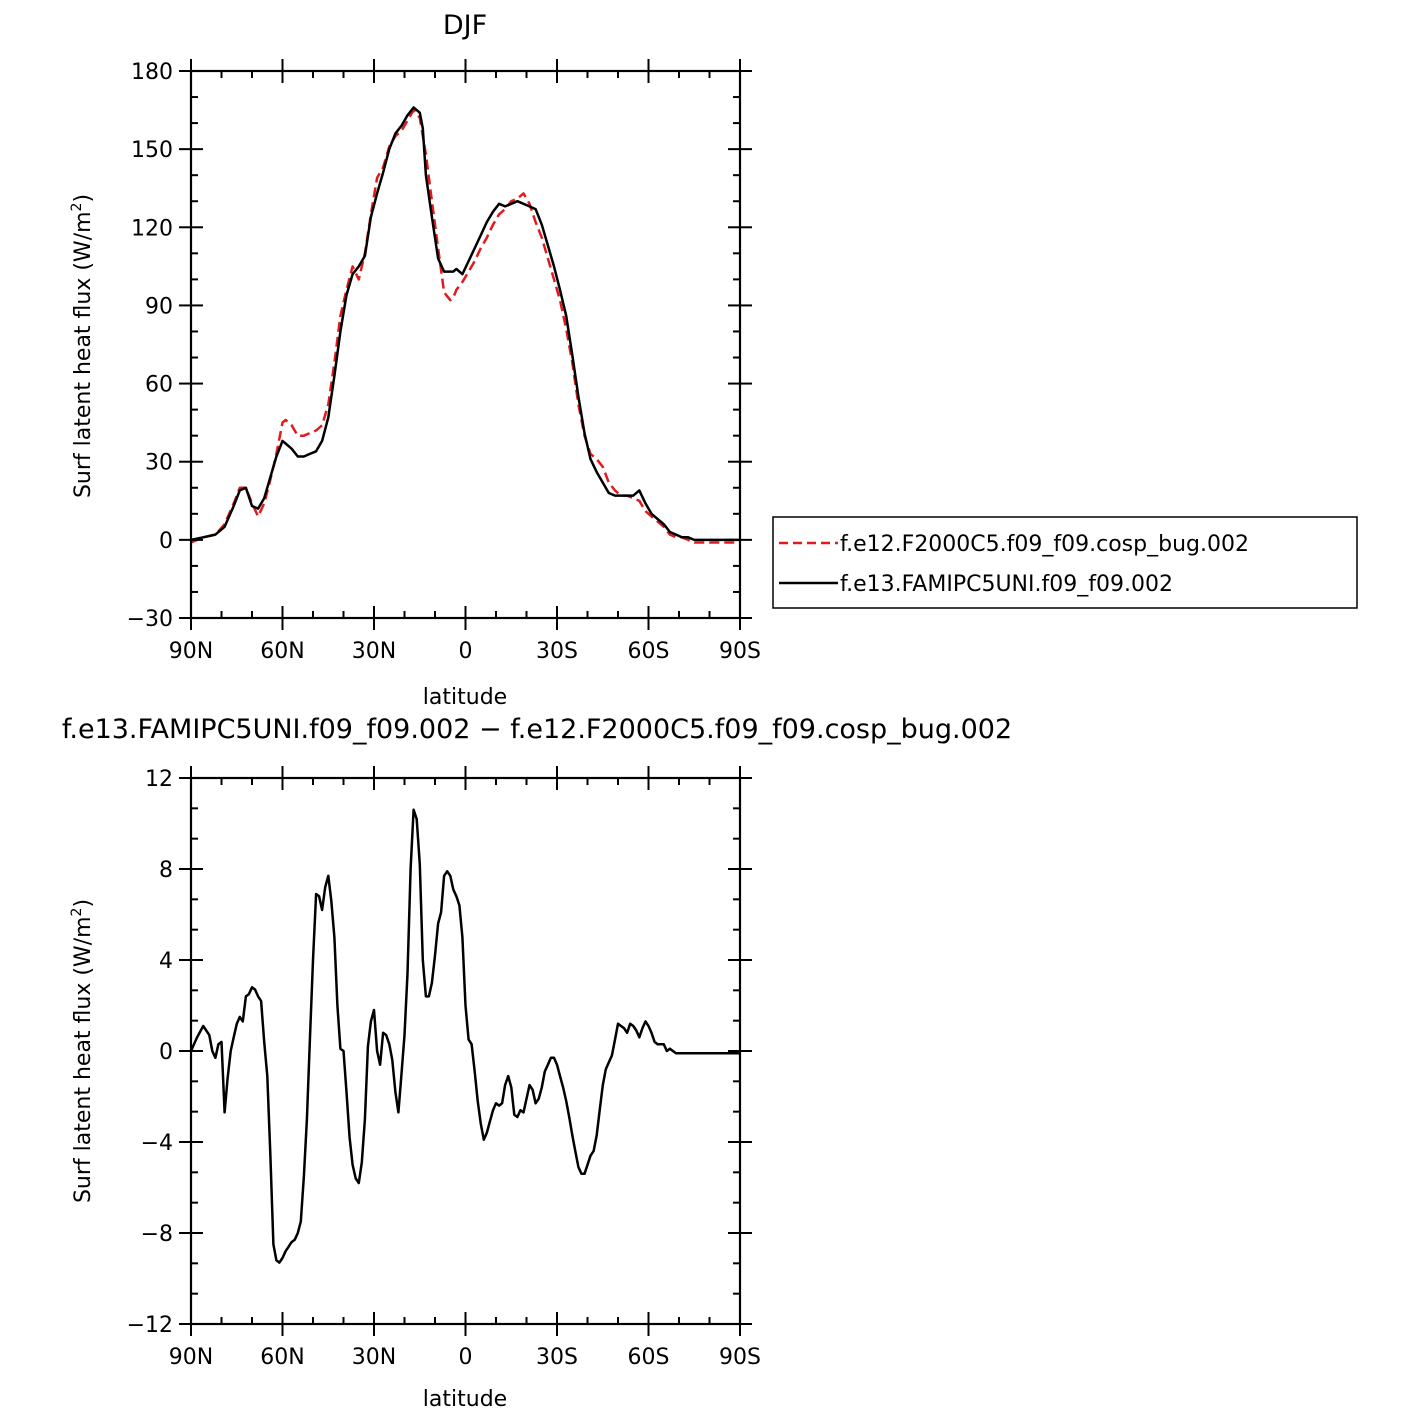  I want to click on bottom-x-axis-label: latitude, so click(465, 1399).